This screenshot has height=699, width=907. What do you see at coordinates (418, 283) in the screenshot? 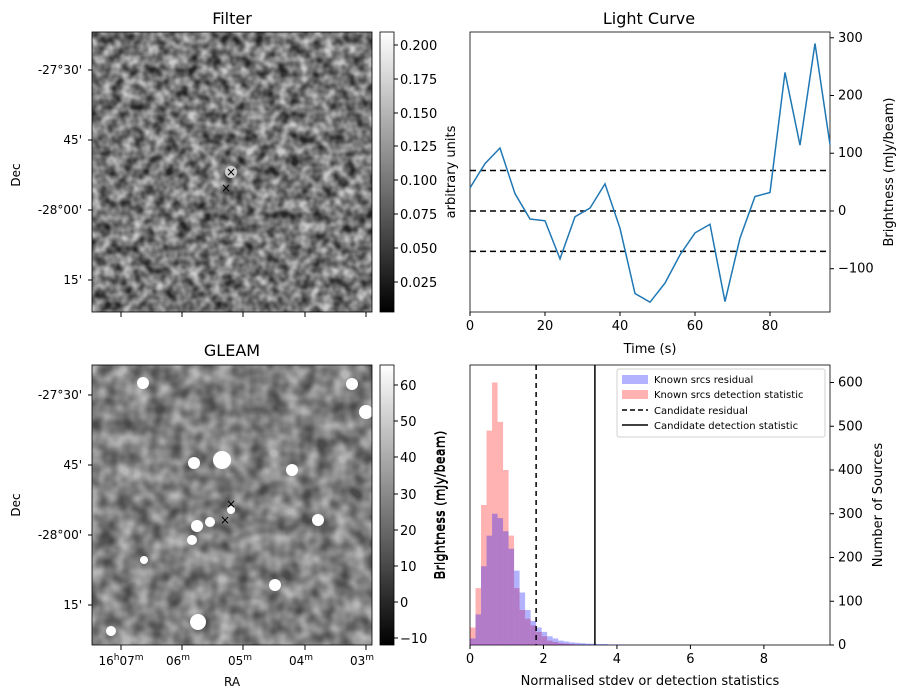
I see `filter-cbar-label: 0.025` at bounding box center [418, 283].